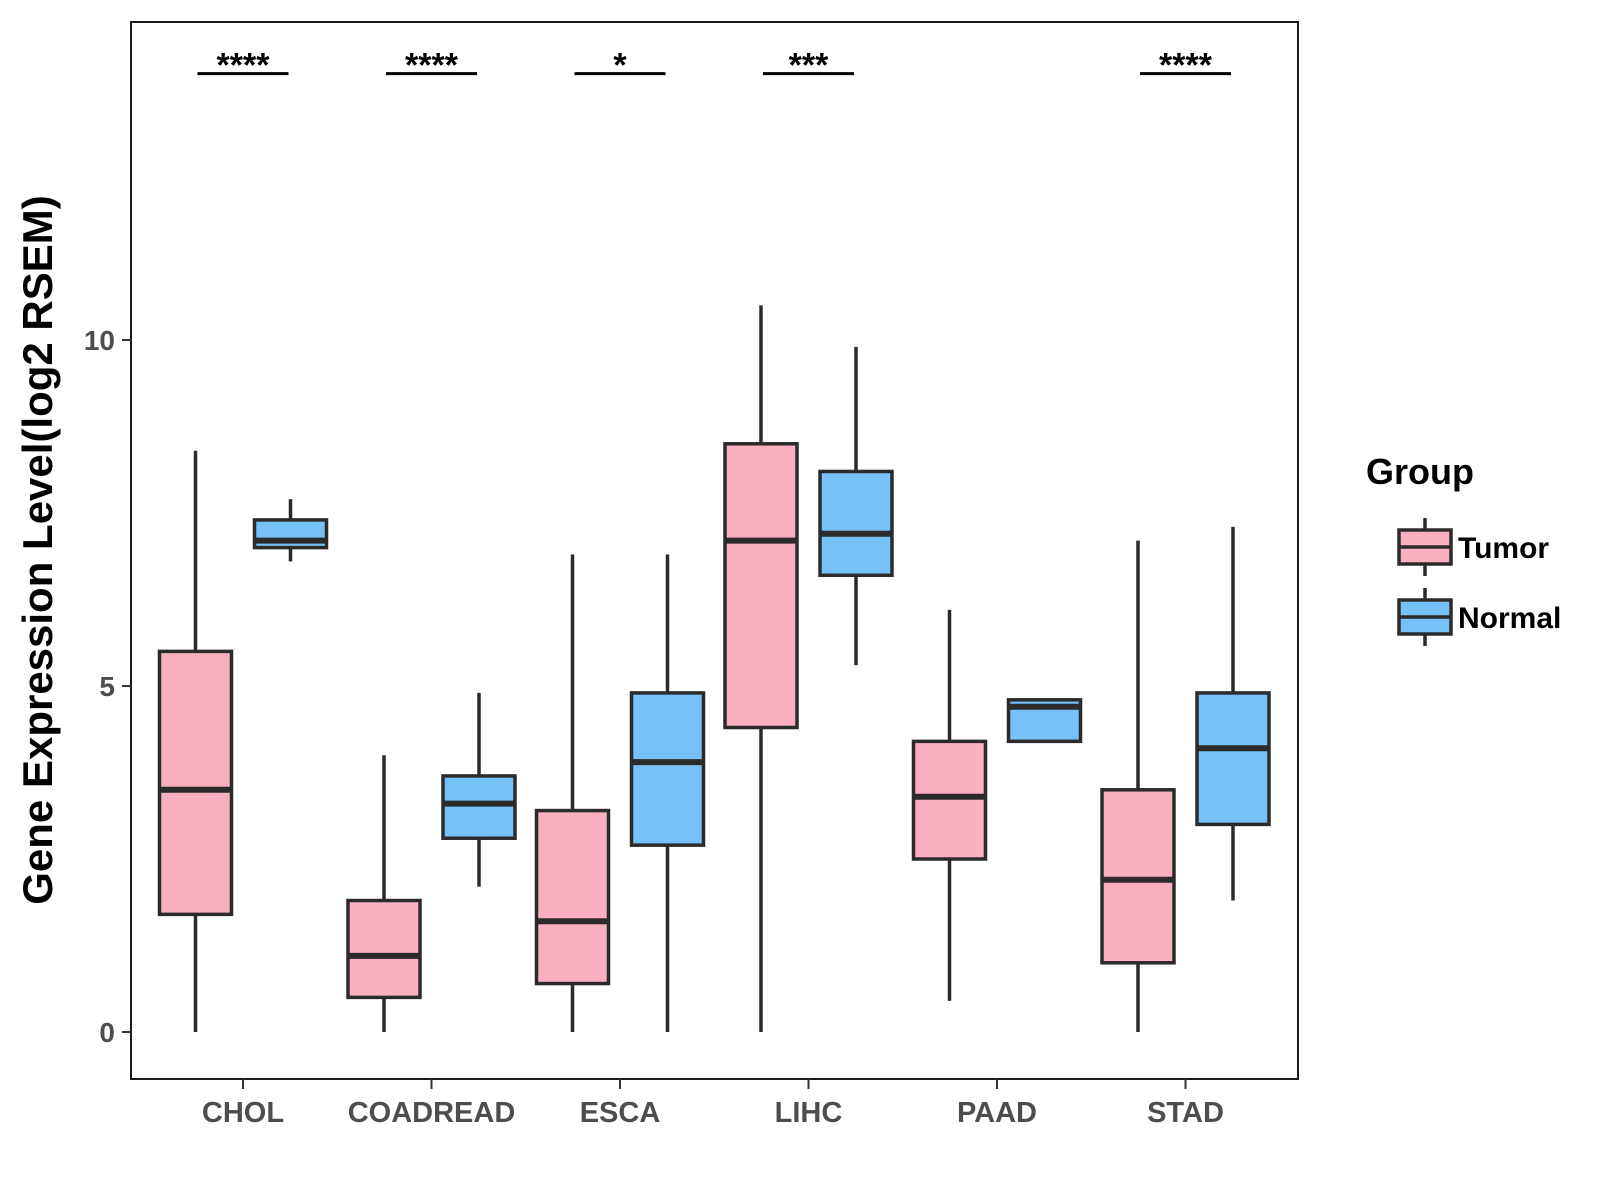  I want to click on y-tick-label: 5, so click(107, 686).